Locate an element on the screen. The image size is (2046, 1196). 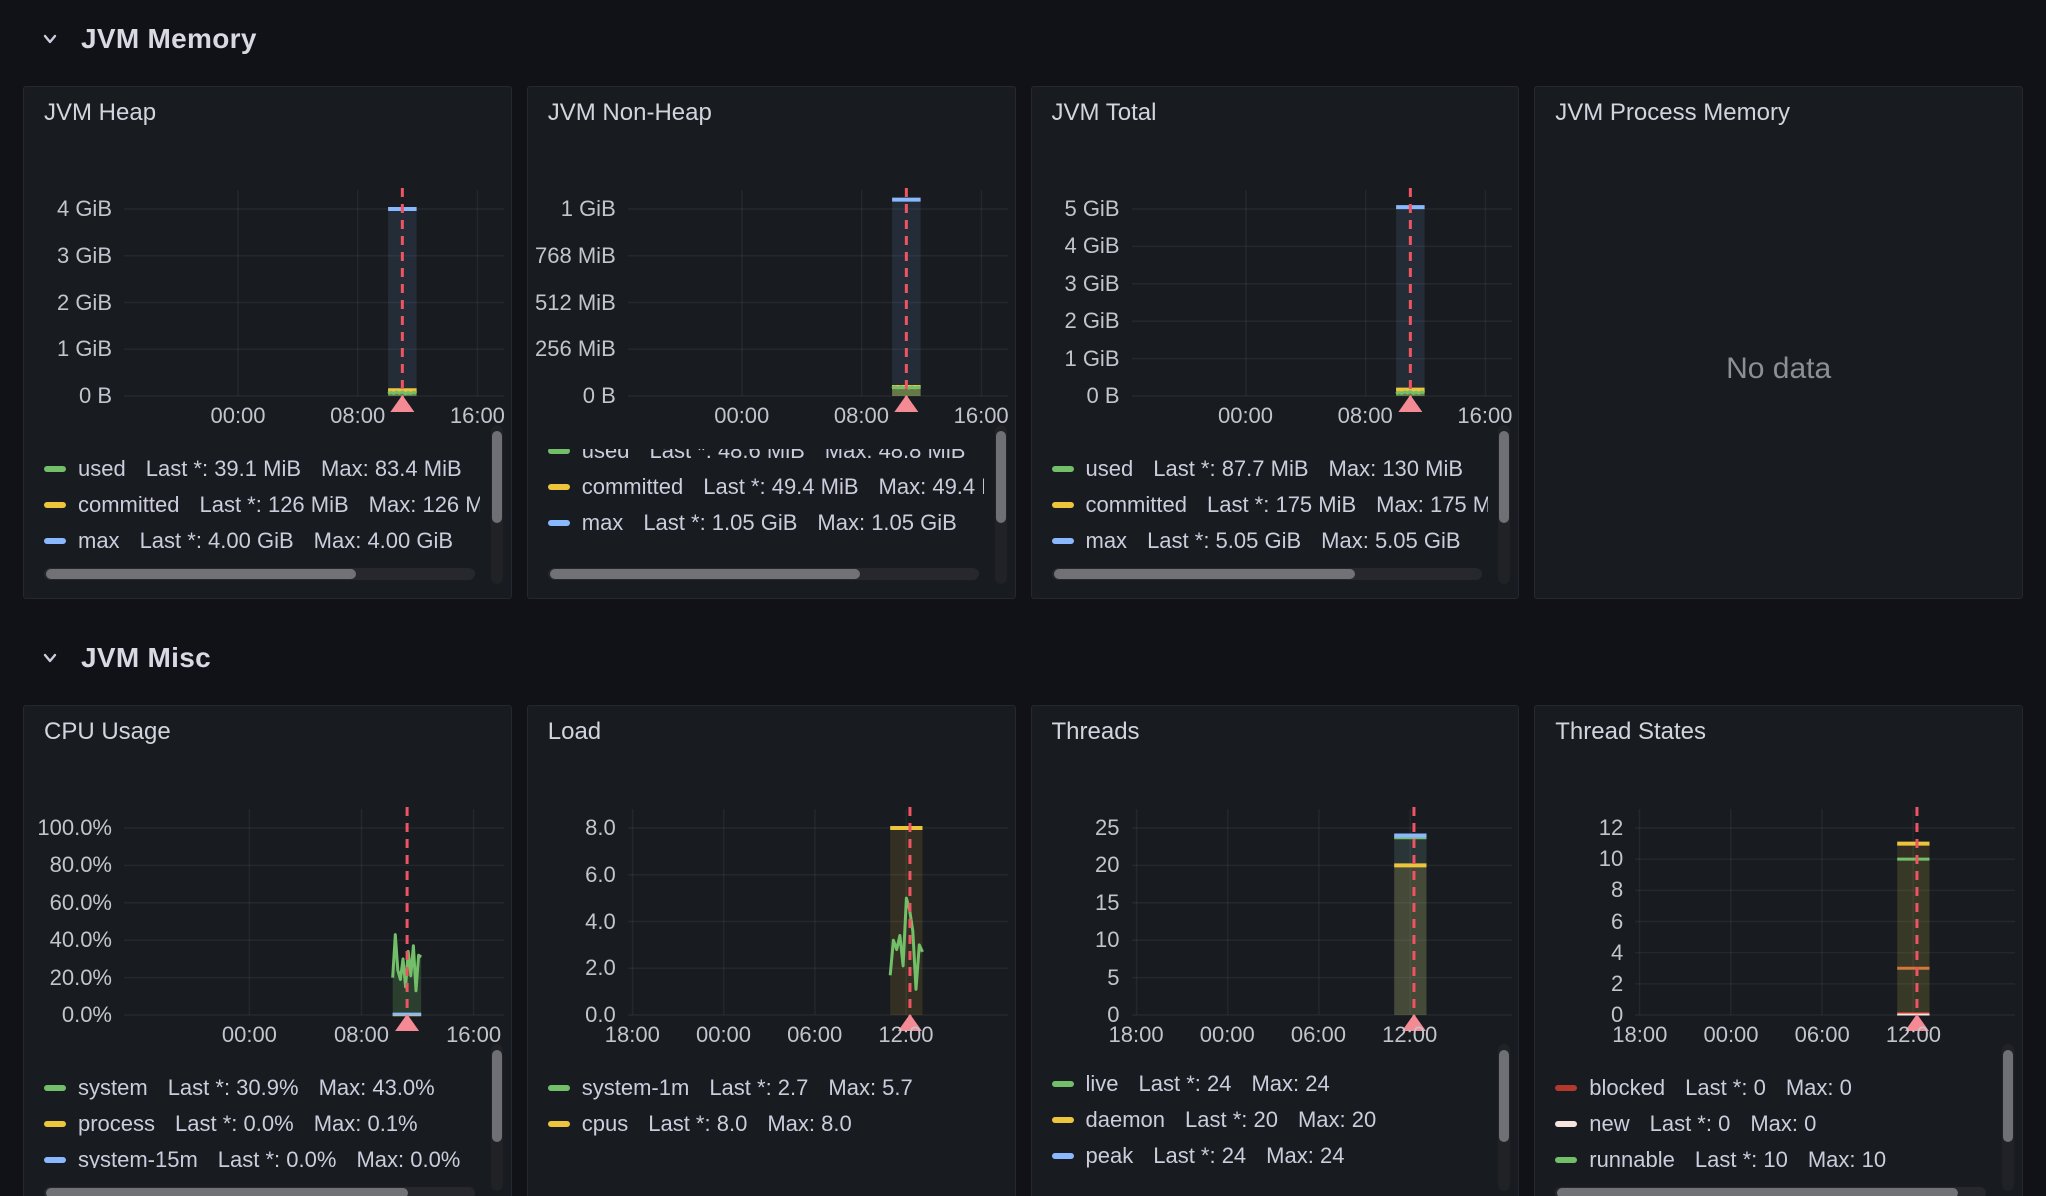
legend-max-value: Max: 1.05 GiB is located at coordinates (887, 522).